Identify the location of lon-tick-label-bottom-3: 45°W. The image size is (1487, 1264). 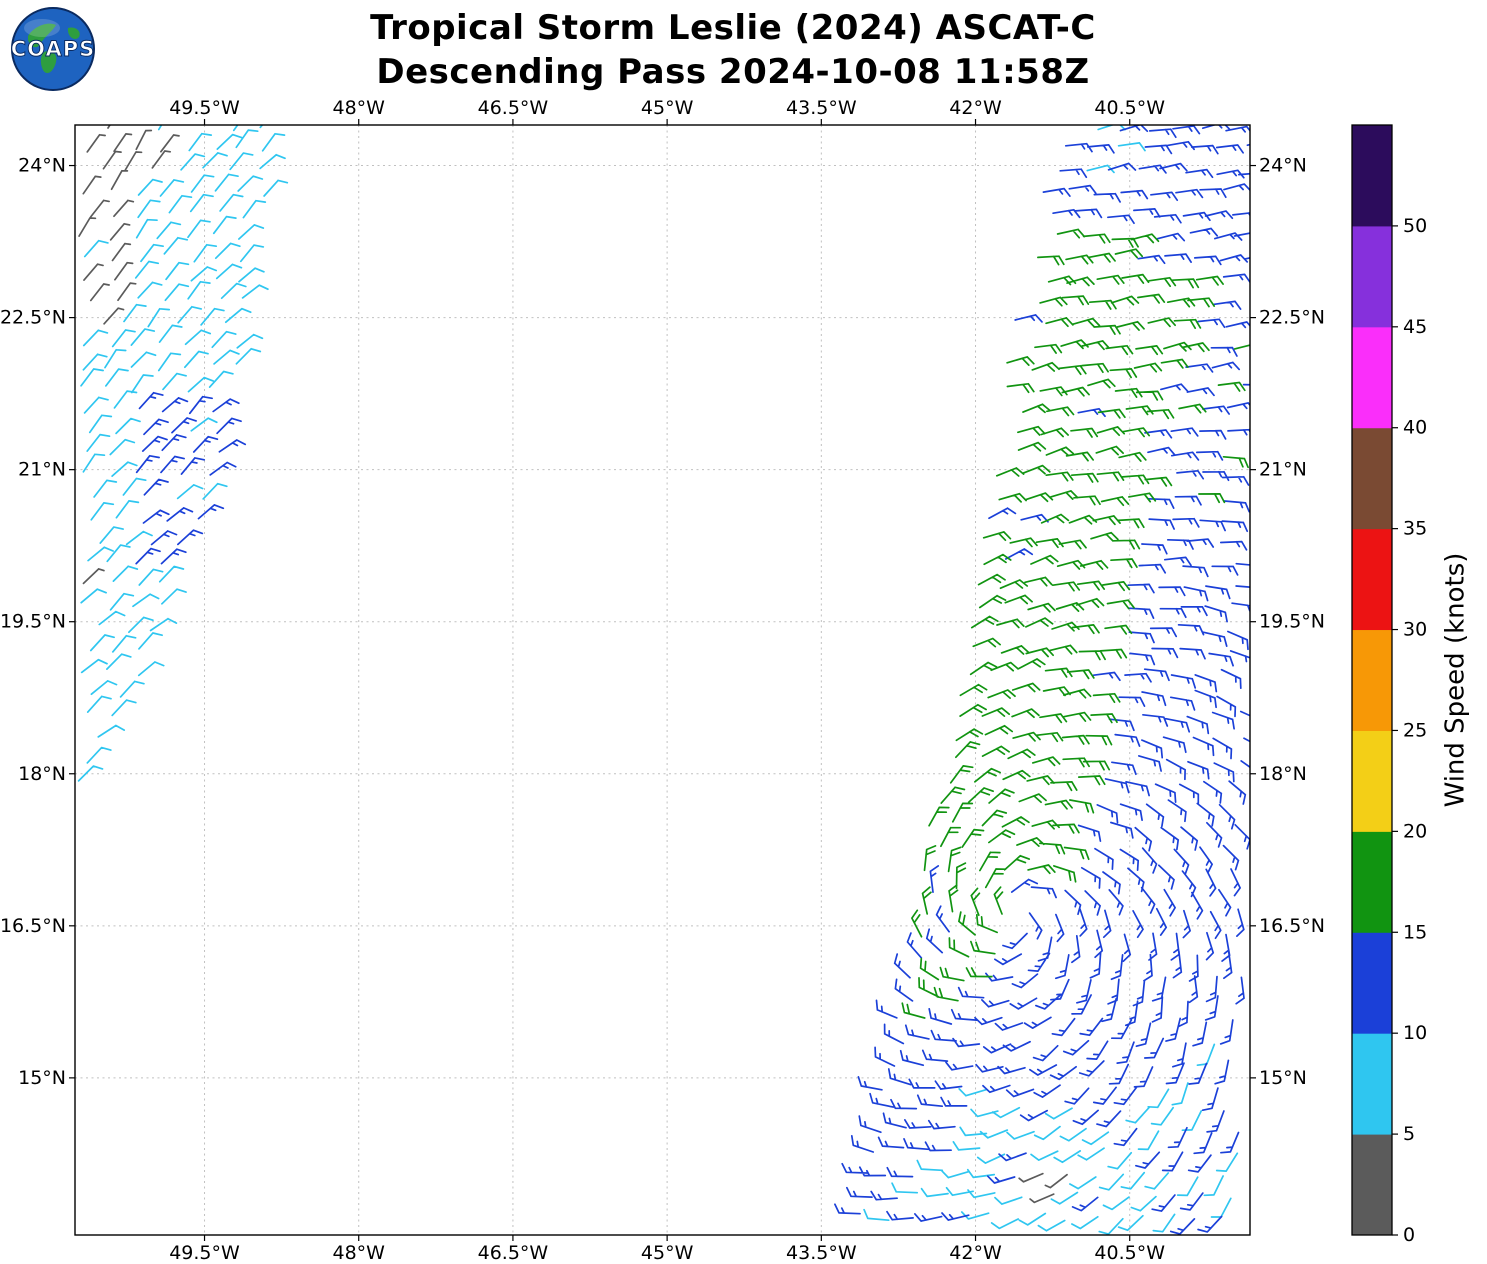
(667, 1253).